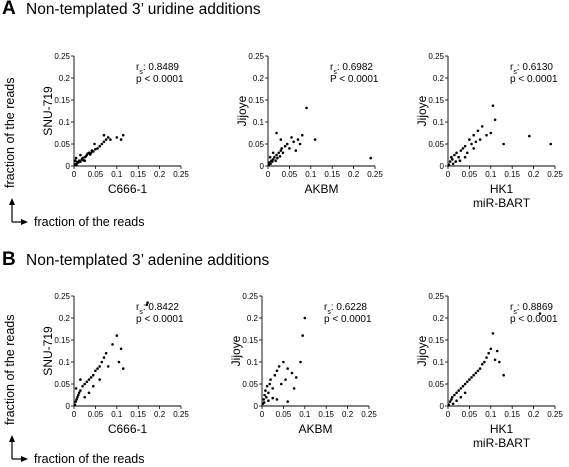 The image size is (569, 467). I want to click on panel-letter-b: B, so click(9, 259).